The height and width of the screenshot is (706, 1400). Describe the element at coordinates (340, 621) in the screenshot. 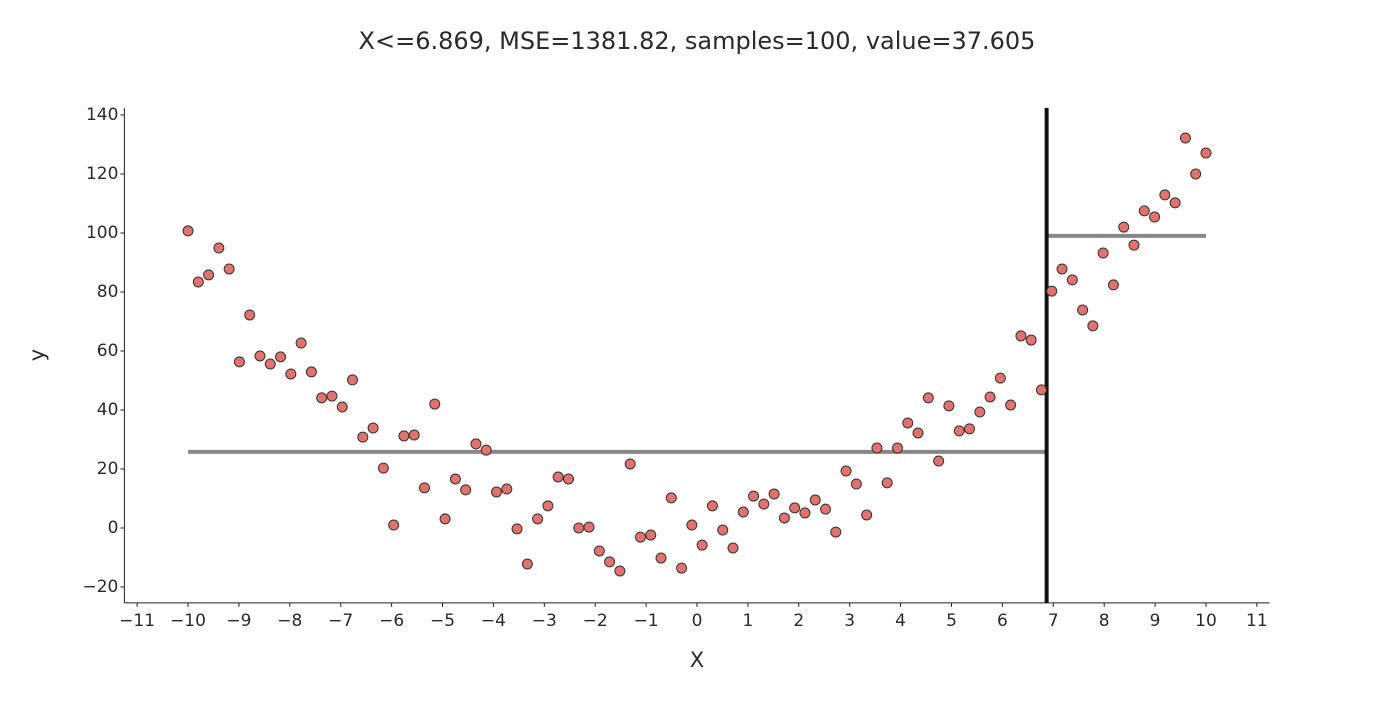

I see `x-tick-label: −7` at that location.